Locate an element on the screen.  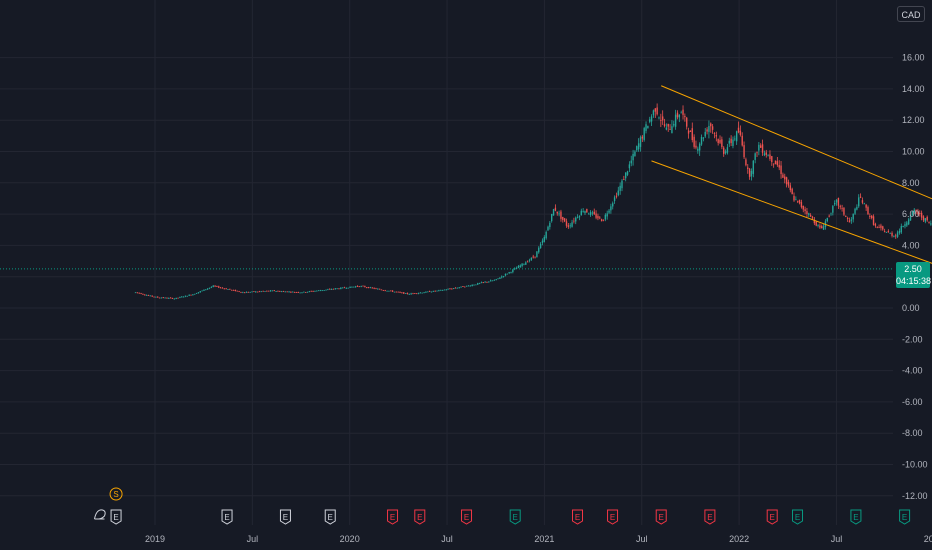
channel-lower-line is located at coordinates (791, 246).